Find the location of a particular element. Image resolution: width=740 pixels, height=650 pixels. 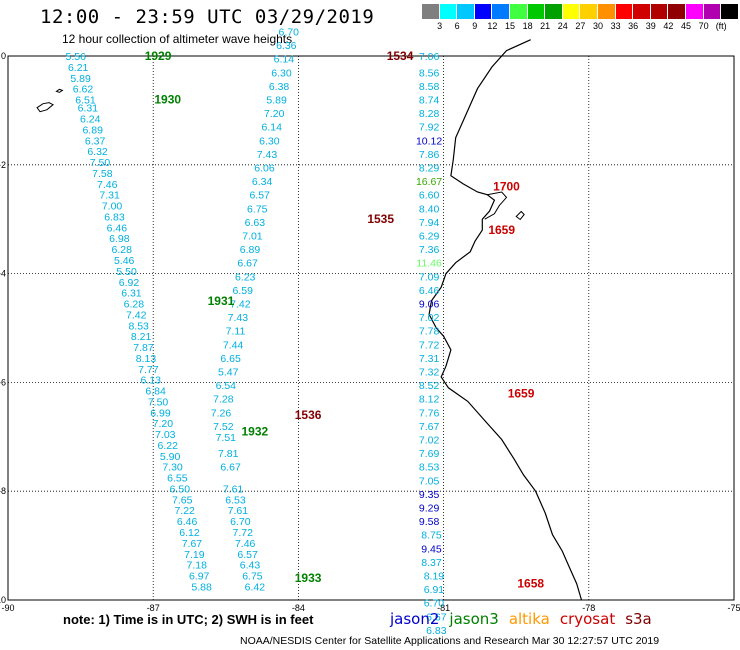

track-time-label: 1535 is located at coordinates (380, 219).